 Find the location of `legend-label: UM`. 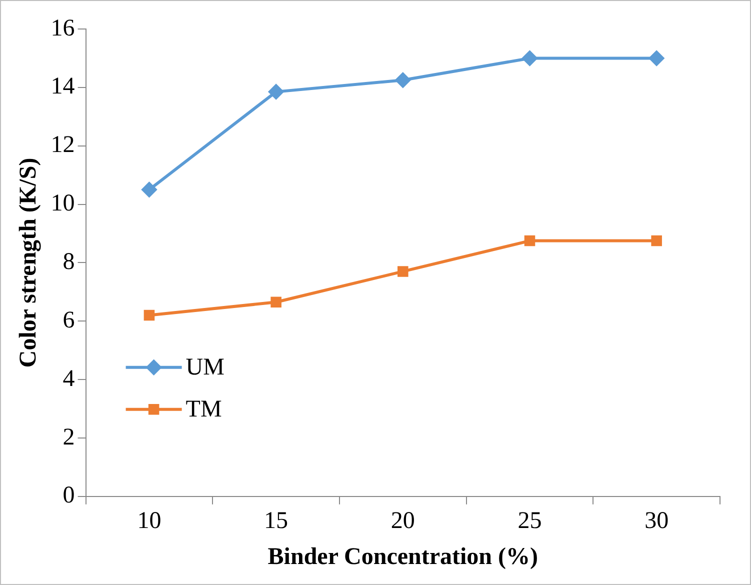

legend-label: UM is located at coordinates (205, 367).